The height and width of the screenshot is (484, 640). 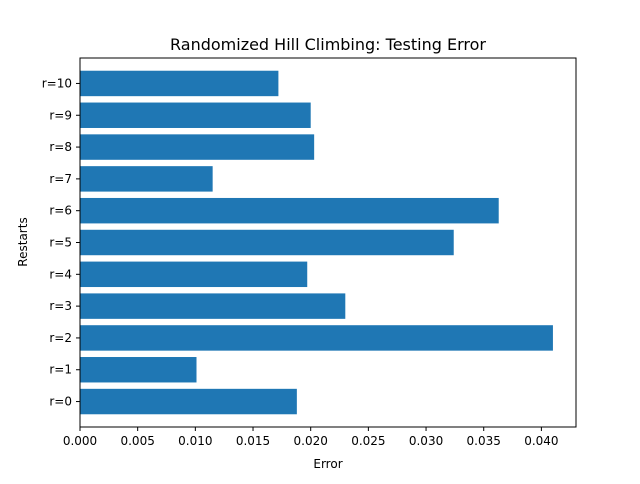 What do you see at coordinates (80, 441) in the screenshot?
I see `x-tick-label: 0.000` at bounding box center [80, 441].